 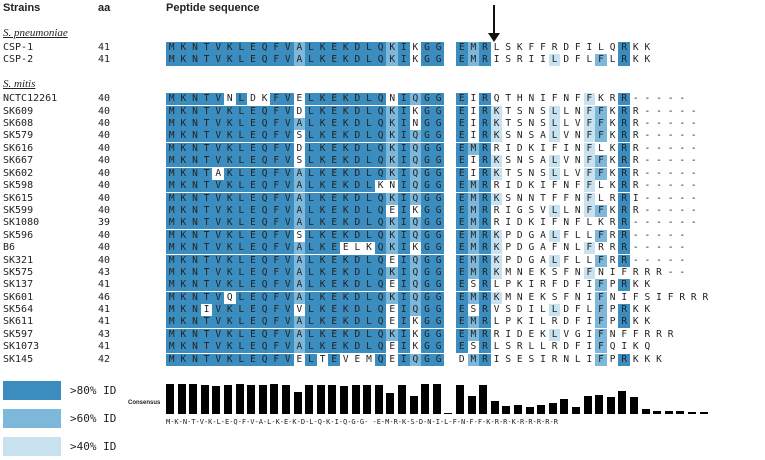 What do you see at coordinates (18, 309) in the screenshot?
I see `strain-name: SK564` at bounding box center [18, 309].